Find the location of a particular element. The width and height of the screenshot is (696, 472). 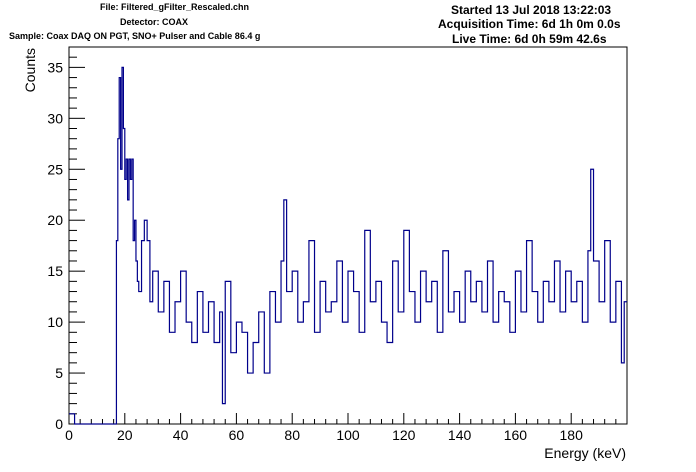

y-tick-label: 10 is located at coordinates (55, 322).